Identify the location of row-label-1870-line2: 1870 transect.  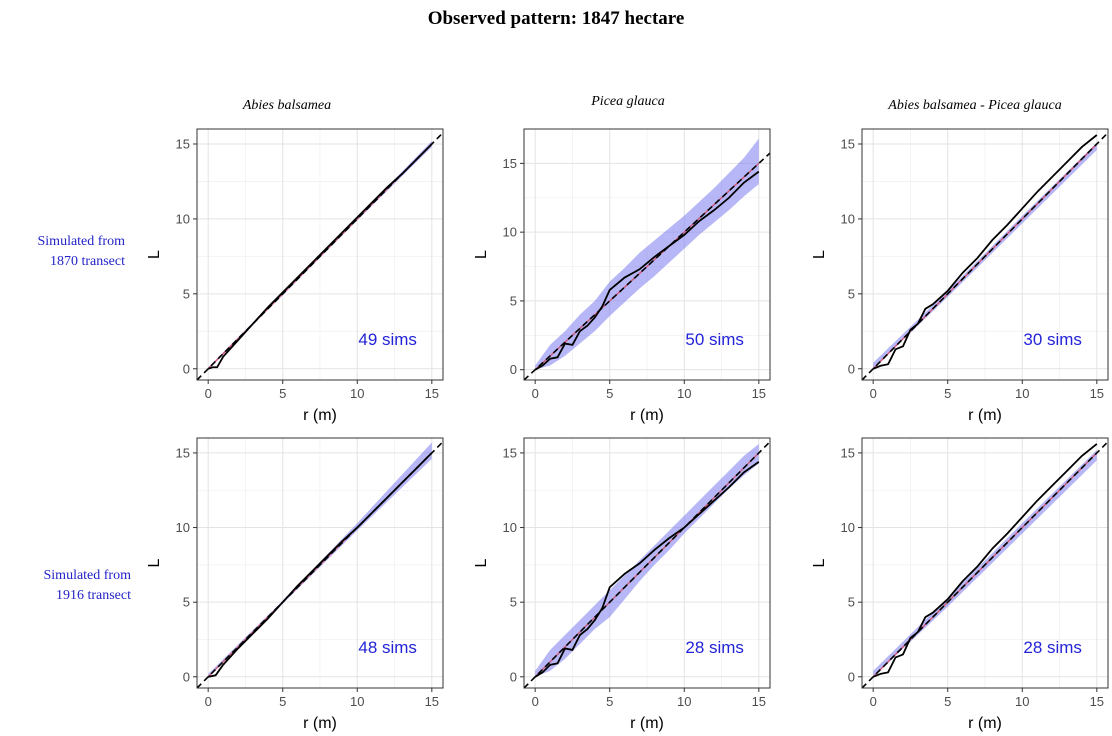
(87, 261).